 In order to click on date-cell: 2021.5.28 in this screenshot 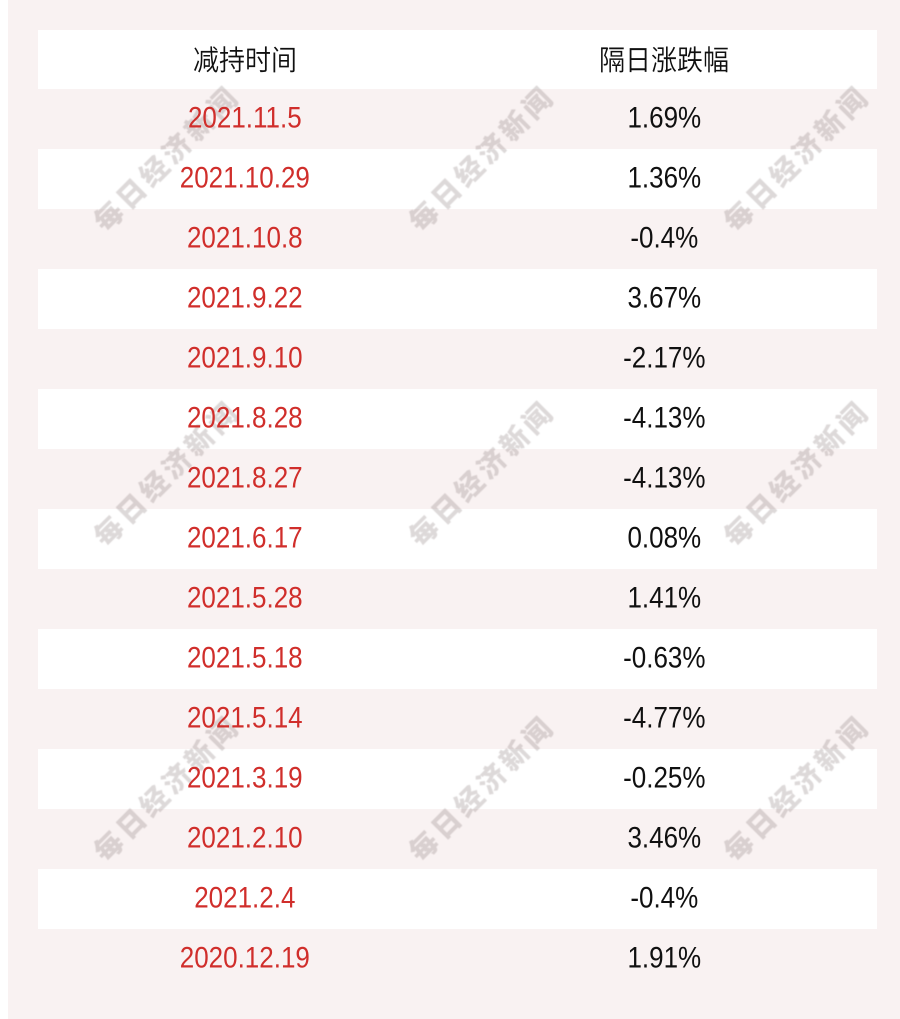, I will do `click(244, 596)`.